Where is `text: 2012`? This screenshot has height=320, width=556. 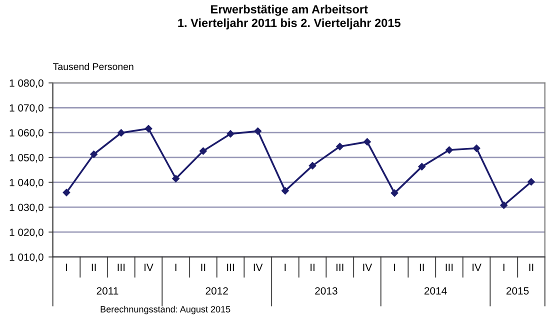
text: 2012 is located at coordinates (217, 291).